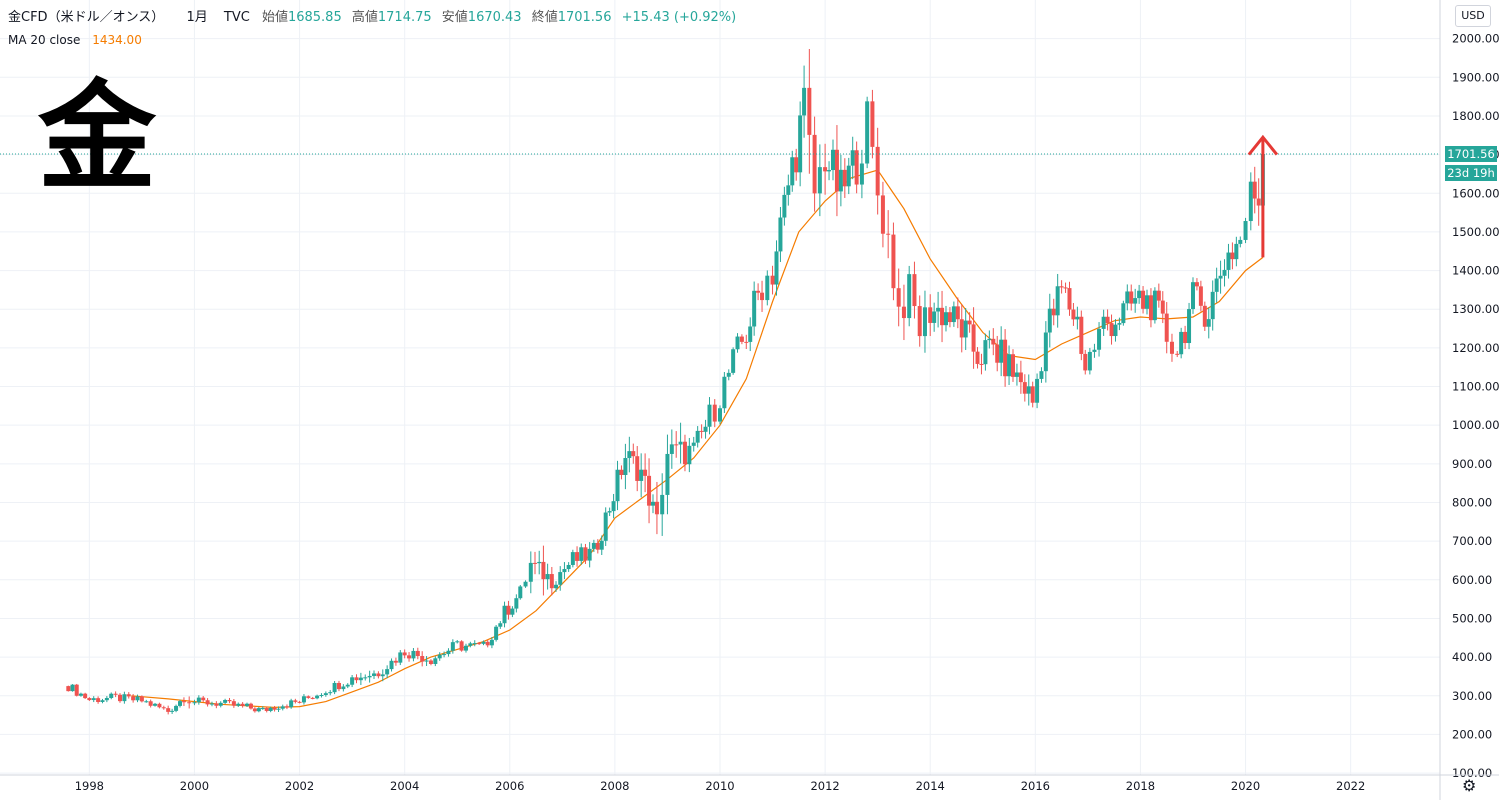 The height and width of the screenshot is (800, 1499). I want to click on interval-label: 1月, so click(197, 17).